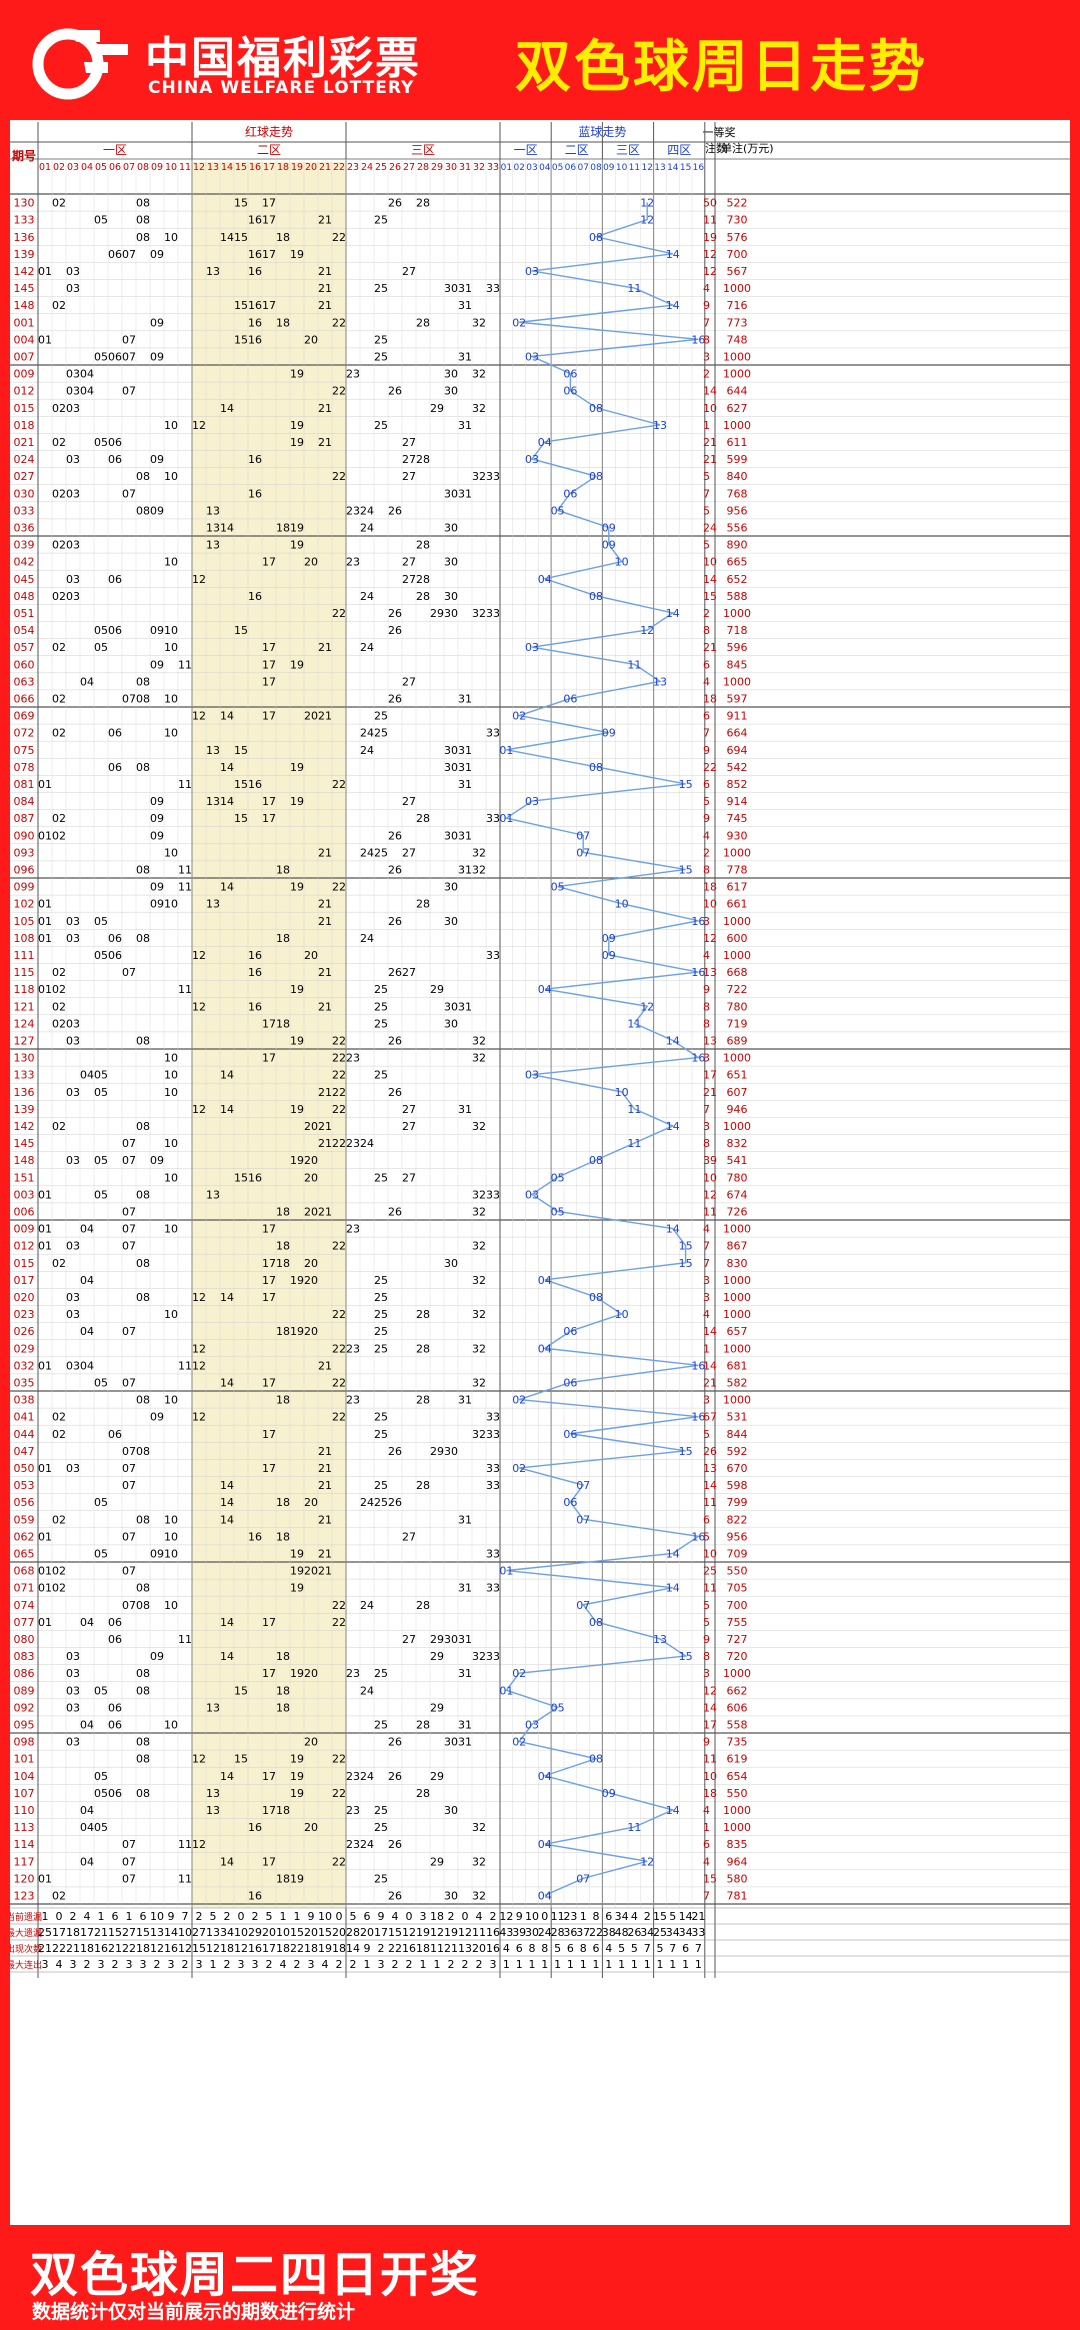 Image resolution: width=1080 pixels, height=2330 pixels. What do you see at coordinates (325, 1948) in the screenshot?
I see `stats-red-value: 19` at bounding box center [325, 1948].